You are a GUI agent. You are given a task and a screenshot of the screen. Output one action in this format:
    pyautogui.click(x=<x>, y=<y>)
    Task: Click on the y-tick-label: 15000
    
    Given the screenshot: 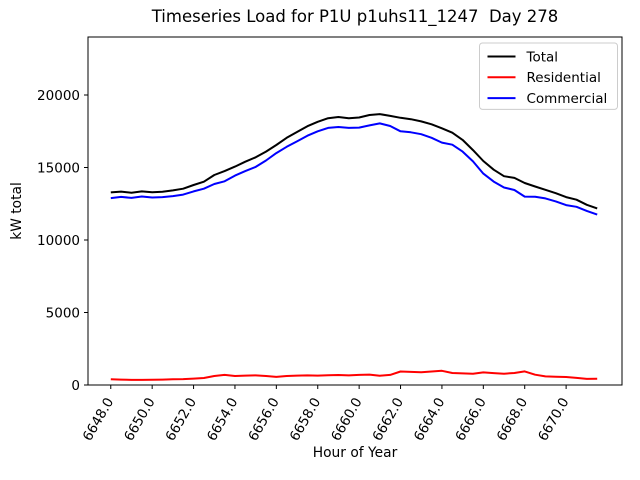 What is the action you would take?
    pyautogui.click(x=58, y=168)
    